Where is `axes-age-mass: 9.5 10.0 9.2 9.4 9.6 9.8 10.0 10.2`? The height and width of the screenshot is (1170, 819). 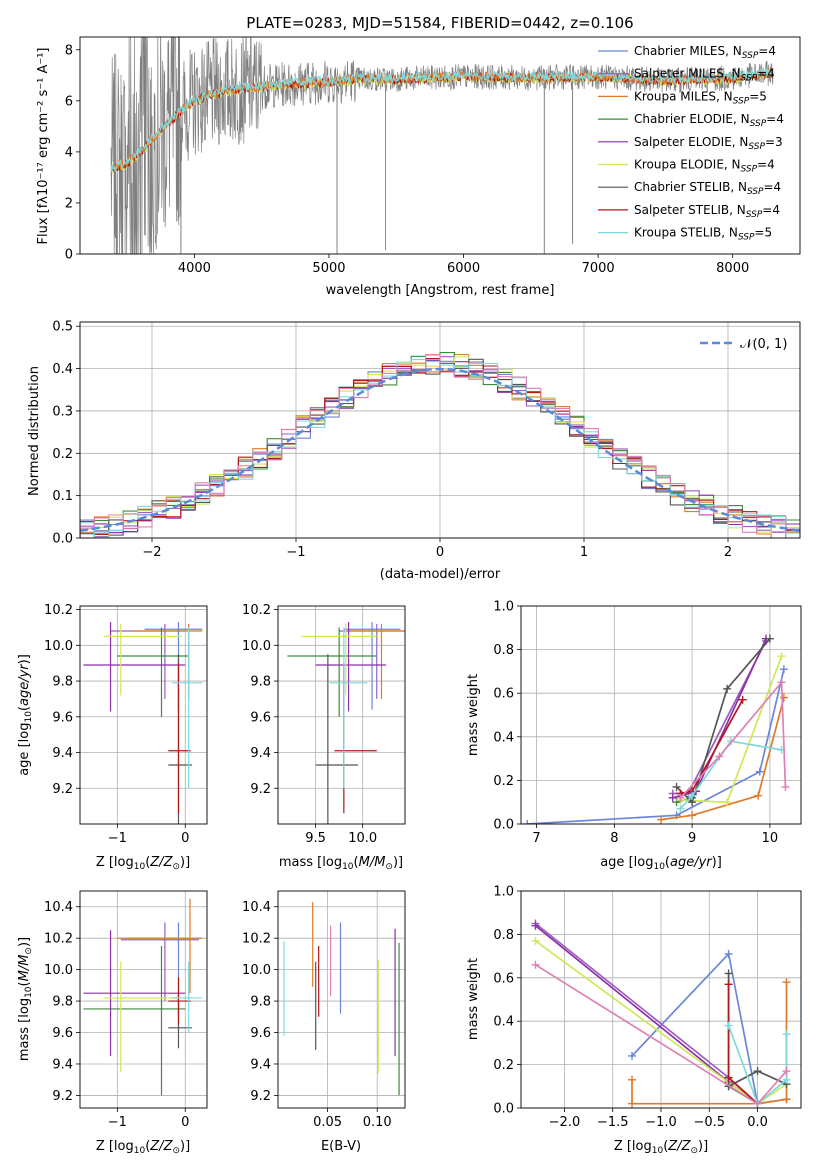 axes-age-mass: 9.5 10.0 9.2 9.4 9.6 9.8 10.0 10.2 is located at coordinates (324, 724).